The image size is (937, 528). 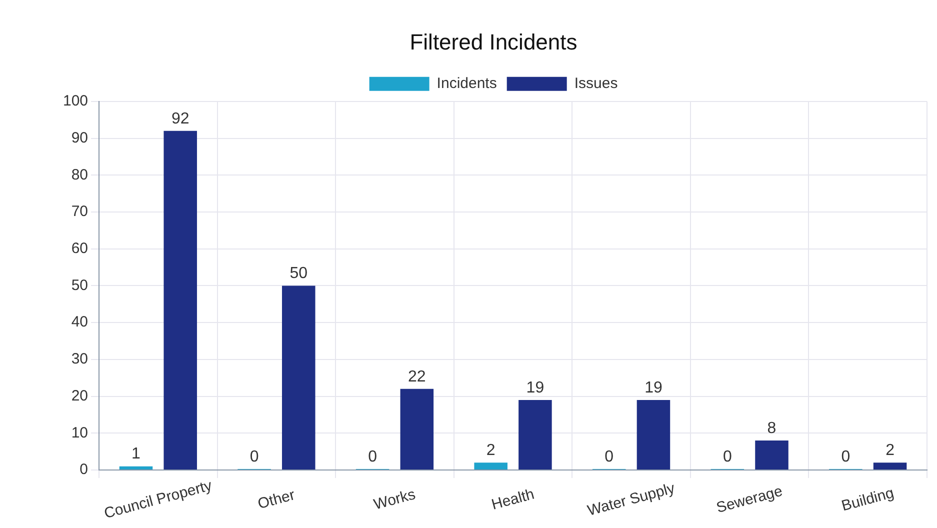 What do you see at coordinates (84, 469) in the screenshot?
I see `y-tick-label: 0` at bounding box center [84, 469].